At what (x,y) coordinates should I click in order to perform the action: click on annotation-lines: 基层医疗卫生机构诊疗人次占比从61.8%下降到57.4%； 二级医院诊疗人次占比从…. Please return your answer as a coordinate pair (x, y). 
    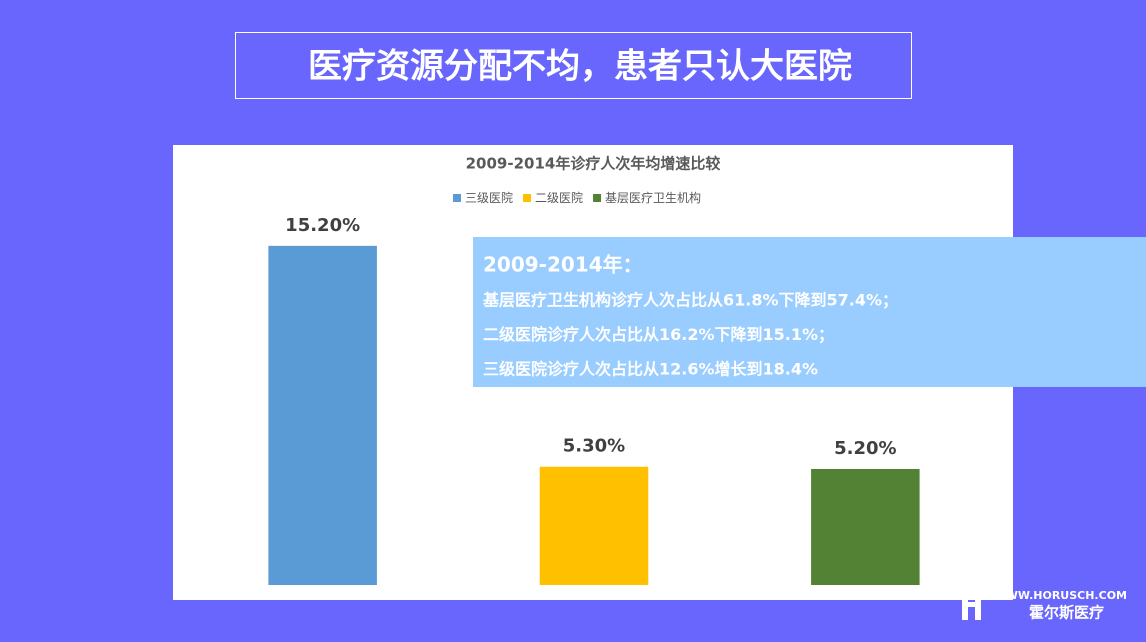
    Looking at the image, I should click on (690, 335).